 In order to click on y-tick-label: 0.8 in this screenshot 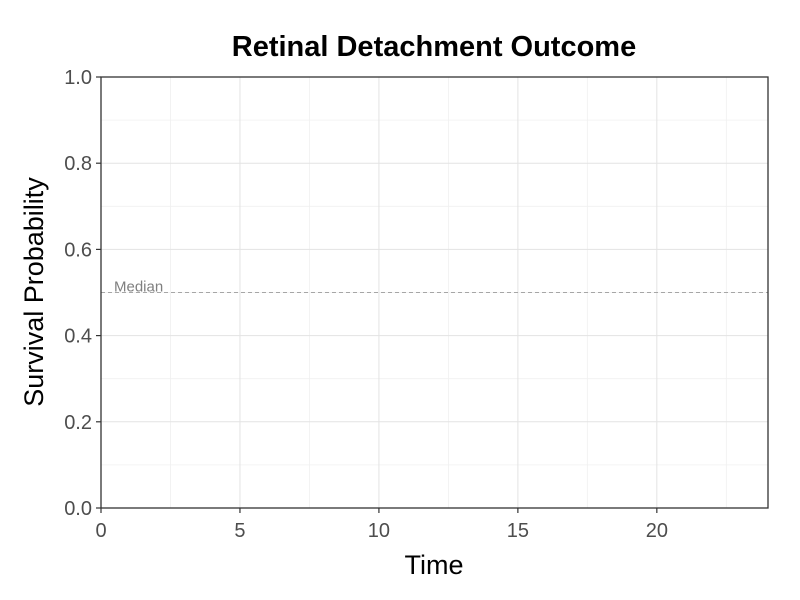, I will do `click(78, 164)`.